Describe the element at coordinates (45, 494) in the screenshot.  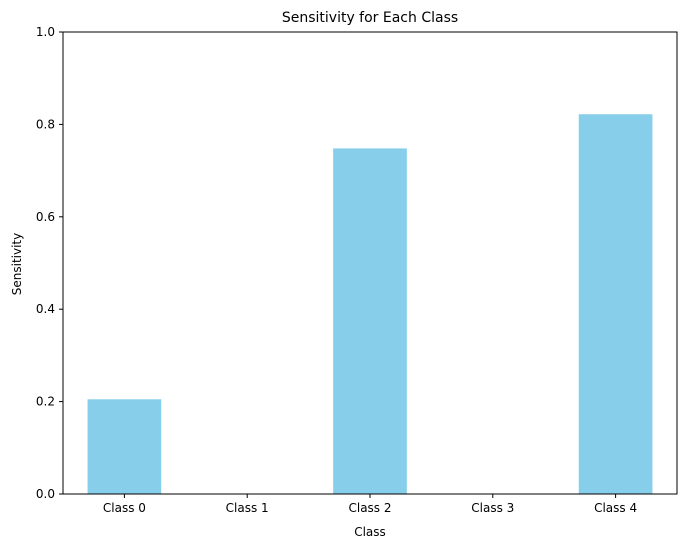
I see `y-tick-label: 0.0` at that location.